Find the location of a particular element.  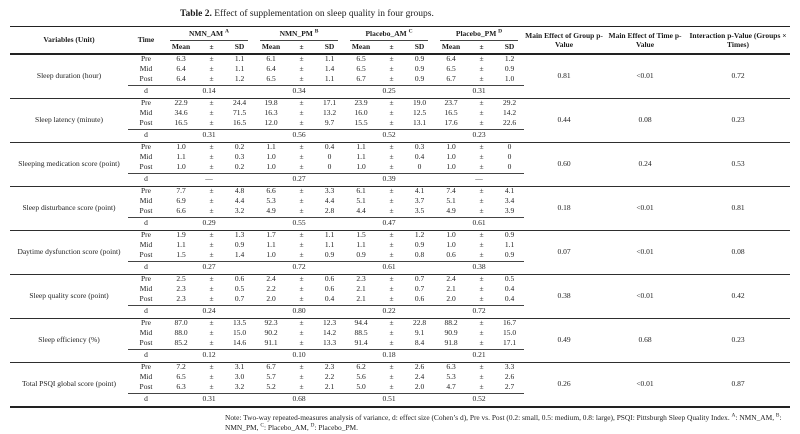

group-superscript: D is located at coordinates (500, 31).